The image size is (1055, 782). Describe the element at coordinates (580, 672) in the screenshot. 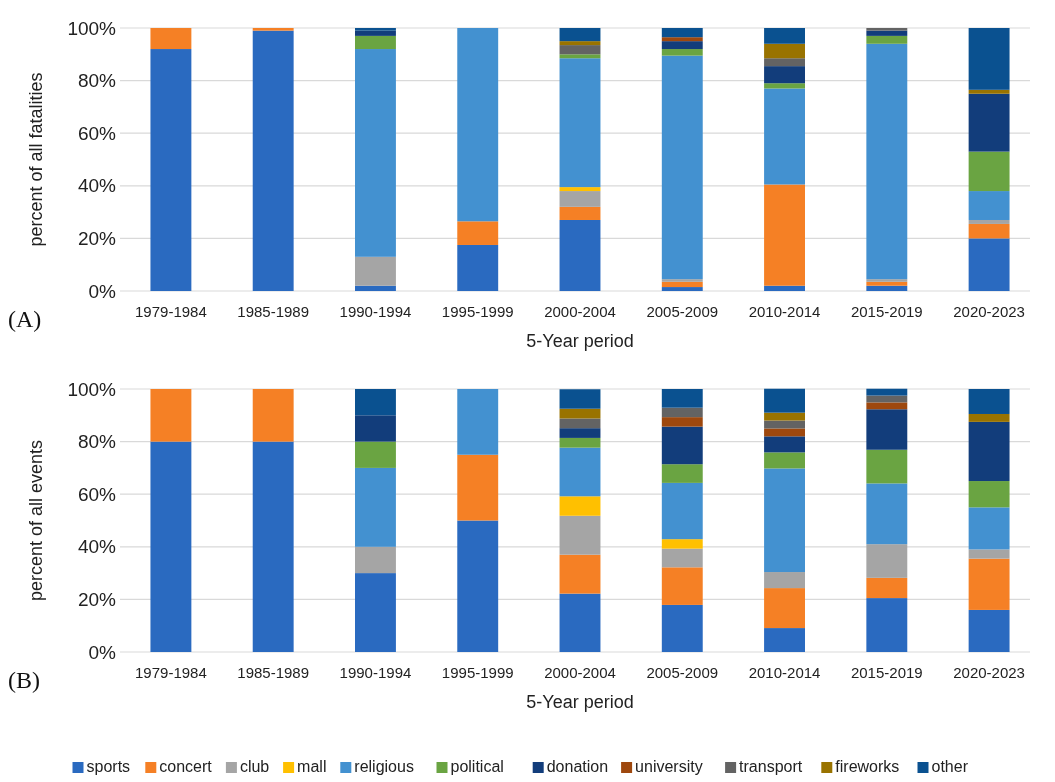

I see `x-tick-label: 2000-2004` at that location.